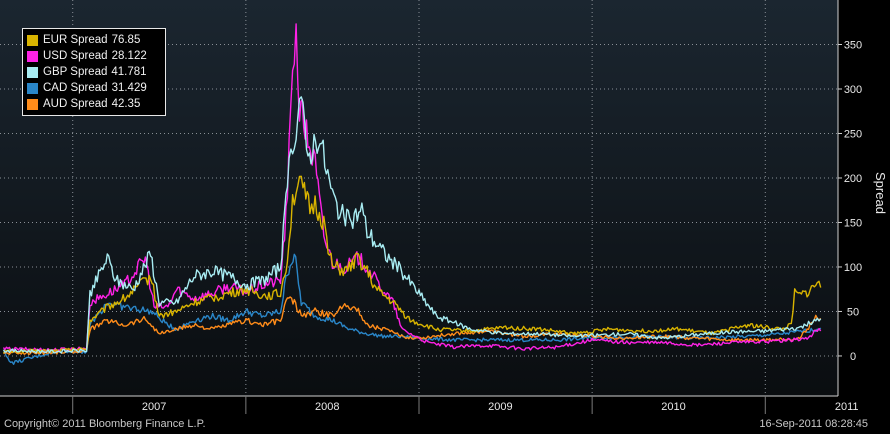 This screenshot has height=434, width=890. I want to click on legend-label: USD Spread, so click(75, 56).